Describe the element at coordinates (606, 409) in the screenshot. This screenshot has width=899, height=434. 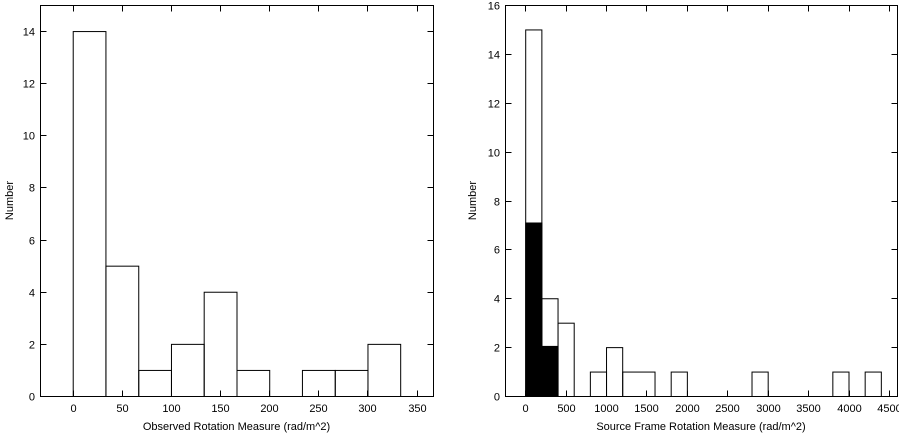
I see `x-tick-label: 1000` at that location.